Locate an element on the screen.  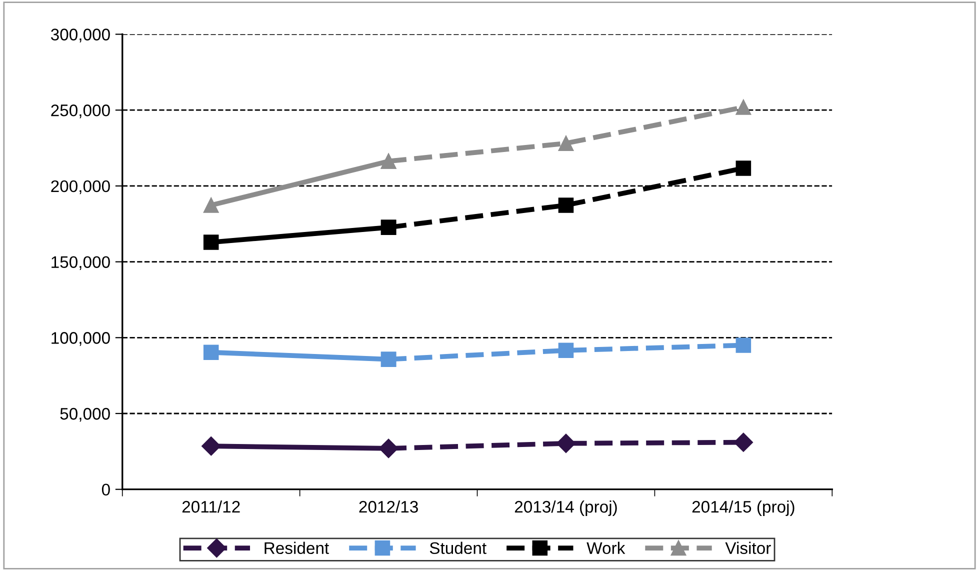
y-tick-label: 50,000 is located at coordinates (85, 415).